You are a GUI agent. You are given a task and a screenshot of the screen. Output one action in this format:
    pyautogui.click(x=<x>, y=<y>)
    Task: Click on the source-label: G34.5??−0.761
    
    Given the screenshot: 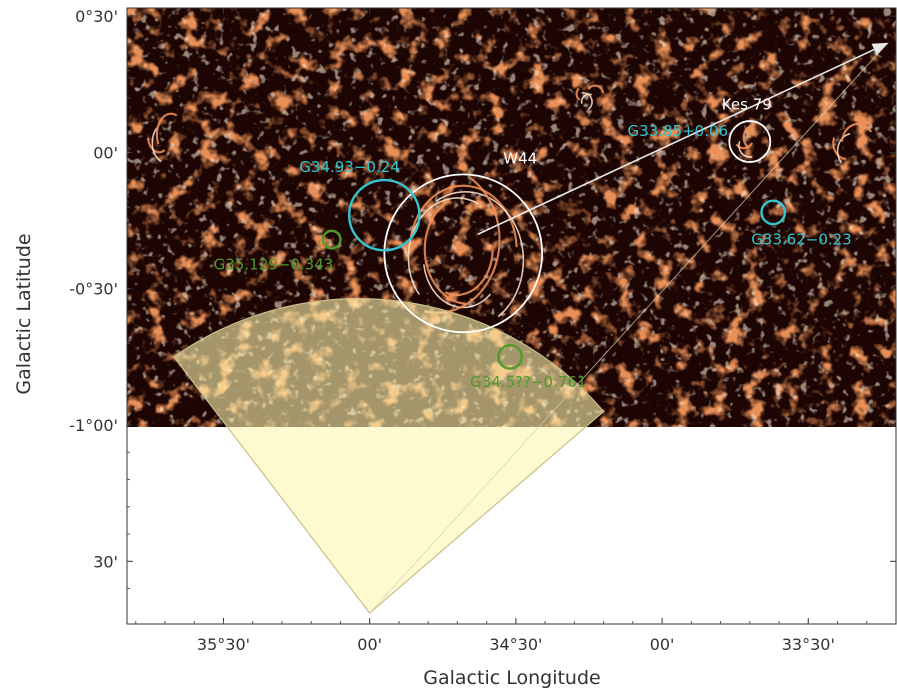 What is the action you would take?
    pyautogui.click(x=528, y=382)
    